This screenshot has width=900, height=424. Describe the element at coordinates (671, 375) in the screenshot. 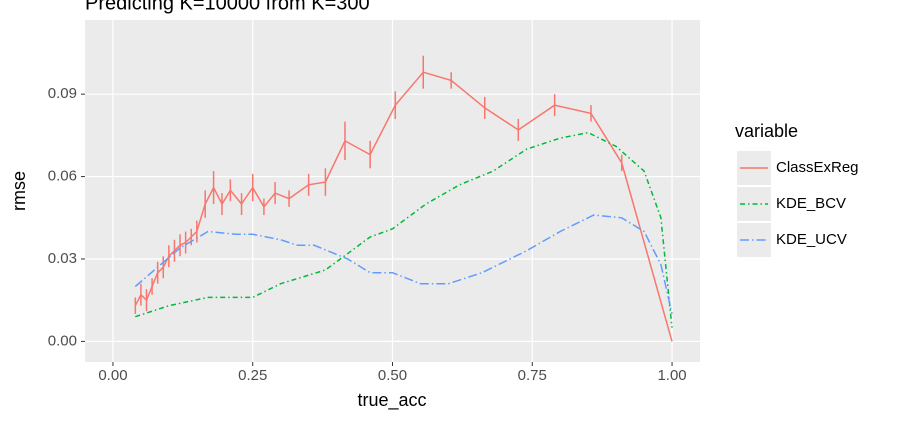

I see `x-tick-label: 1.00` at that location.